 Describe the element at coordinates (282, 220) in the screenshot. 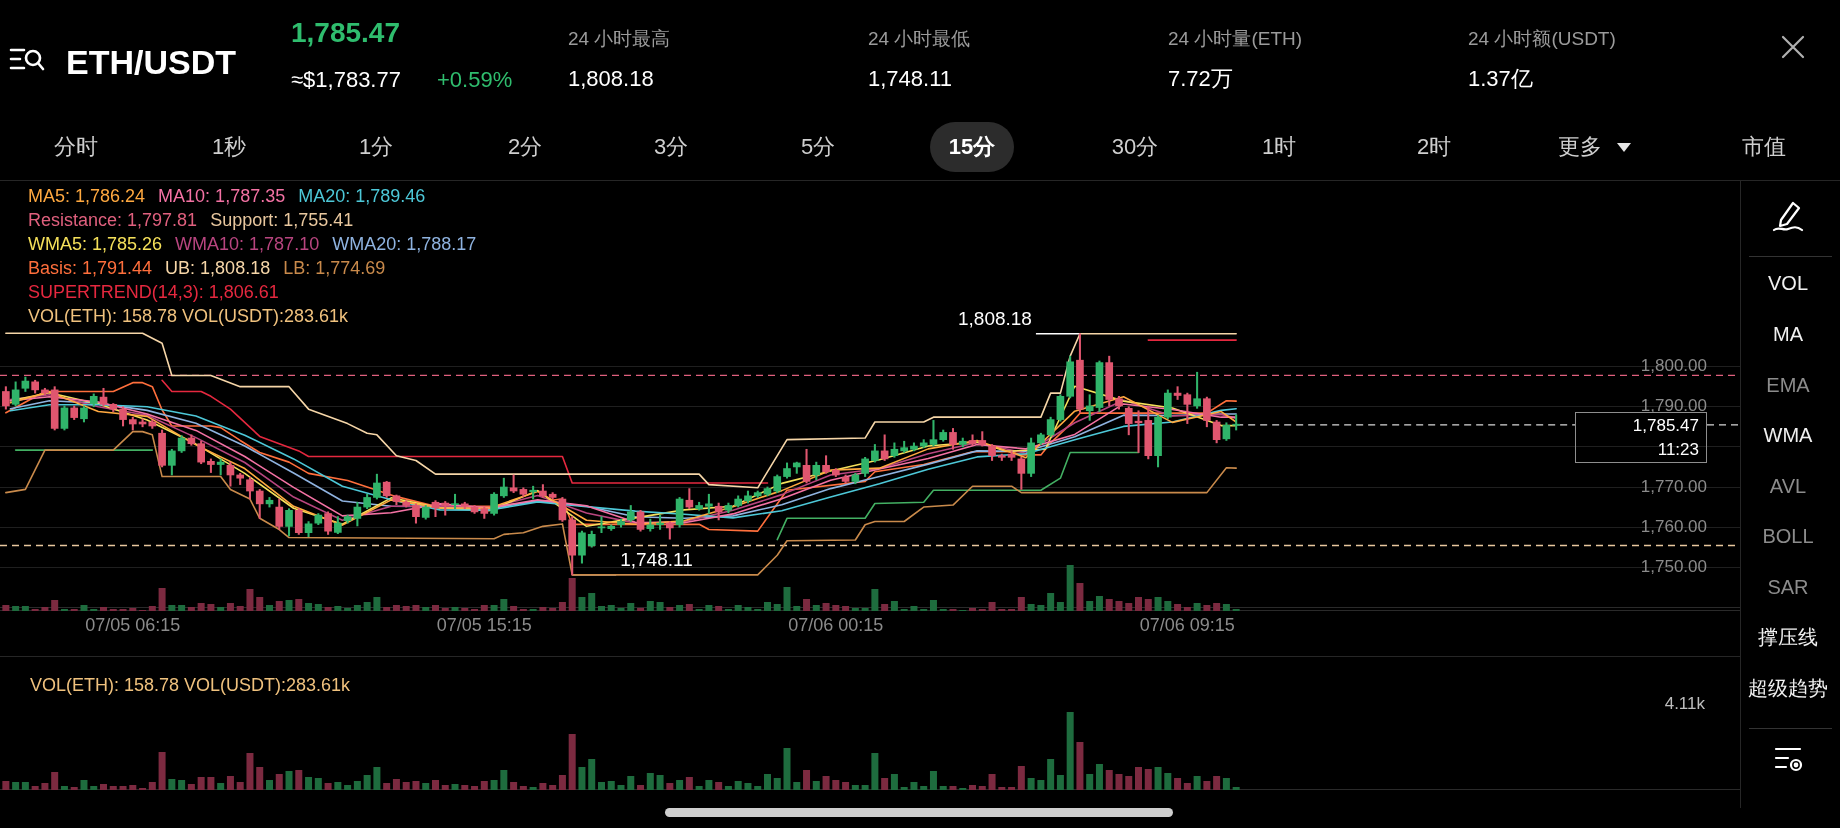

I see `ref-line-label: Support: 1,755.41` at that location.